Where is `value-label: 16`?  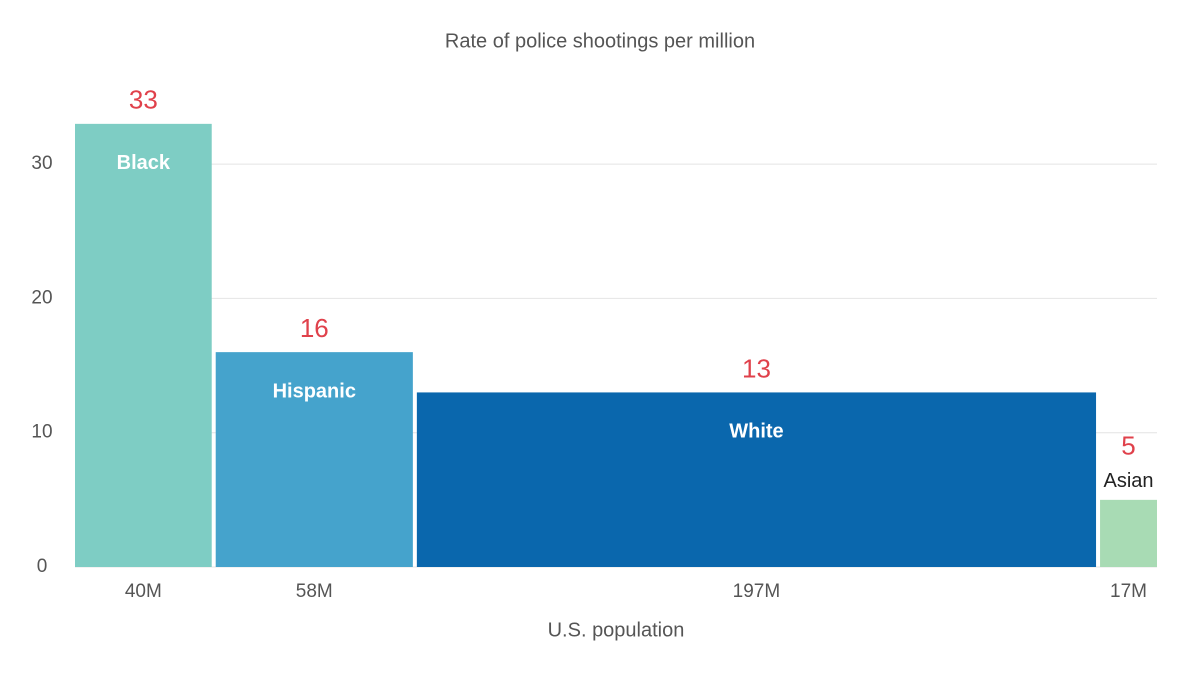 value-label: 16 is located at coordinates (314, 328).